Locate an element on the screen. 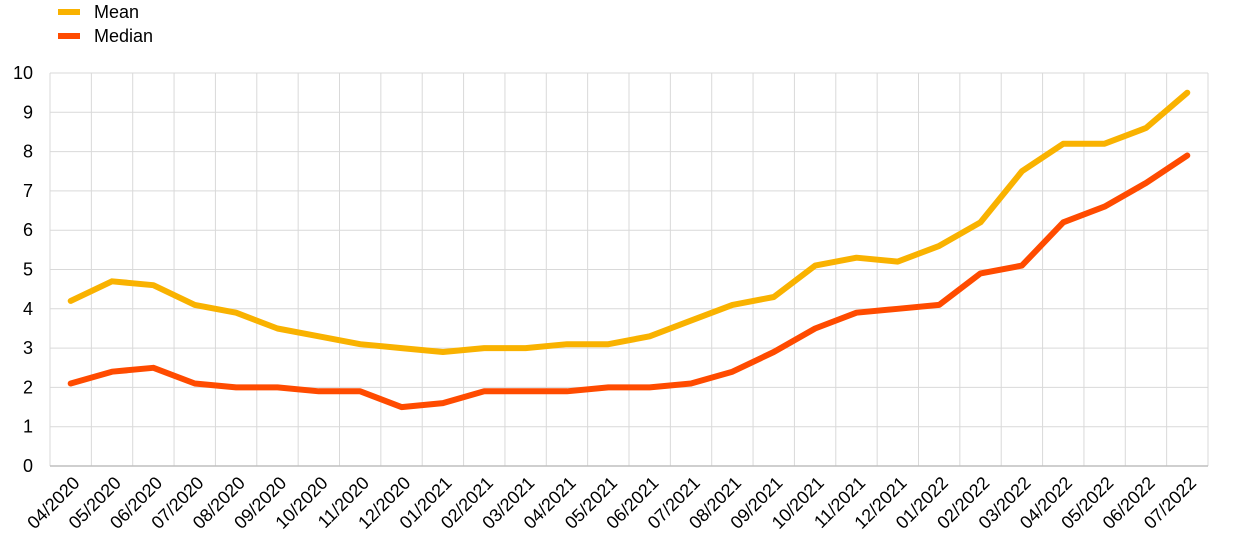 The height and width of the screenshot is (554, 1240). legend: Mean Median is located at coordinates (105, 24).